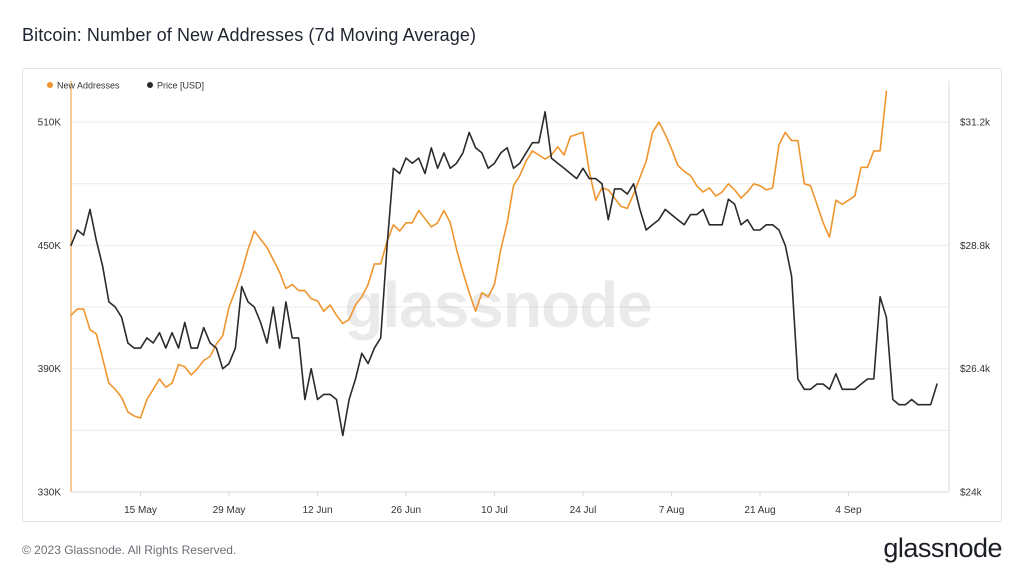 Image resolution: width=1024 pixels, height=576 pixels. What do you see at coordinates (50, 493) in the screenshot?
I see `y-left-tick-label: 330K` at bounding box center [50, 493].